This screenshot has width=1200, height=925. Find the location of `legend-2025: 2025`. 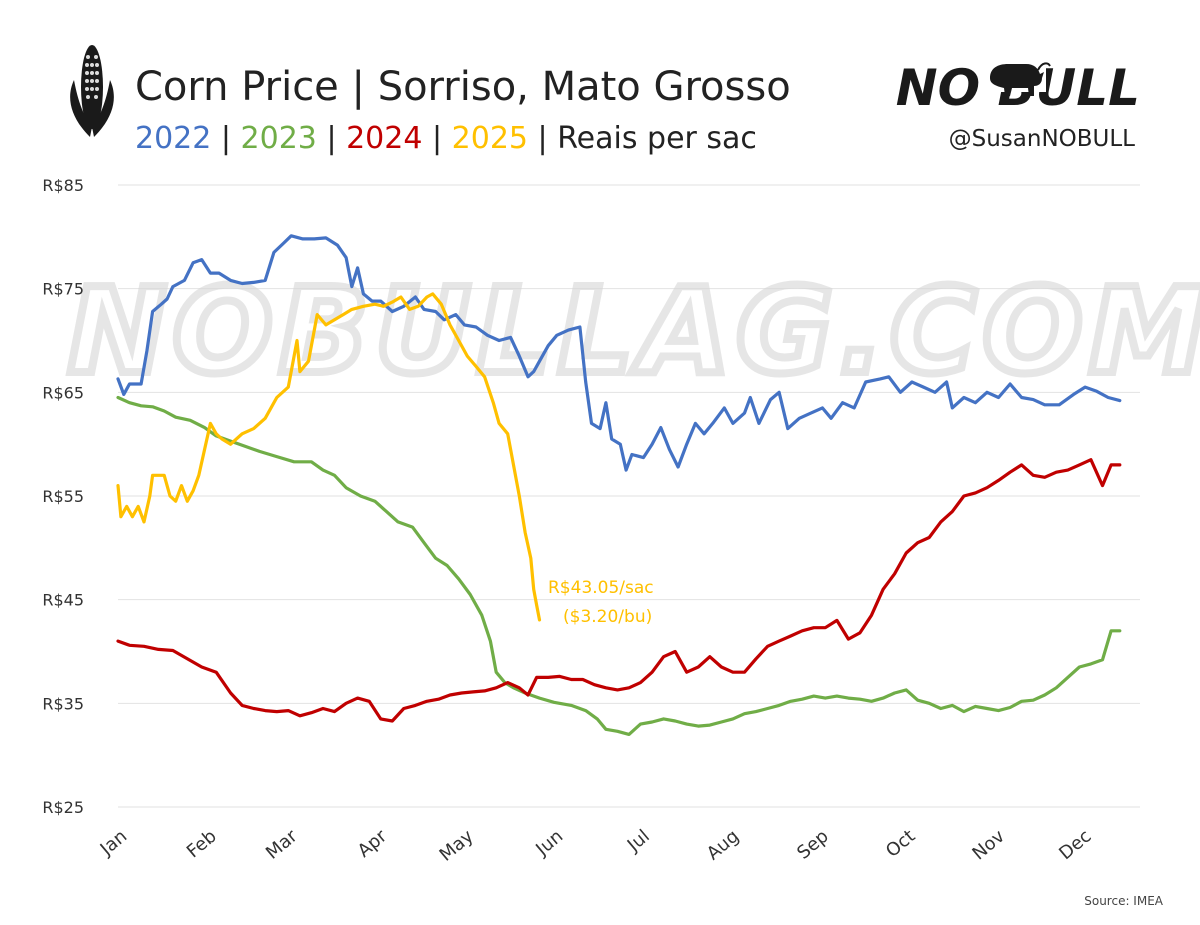

legend-2025: 2025 is located at coordinates (490, 138).